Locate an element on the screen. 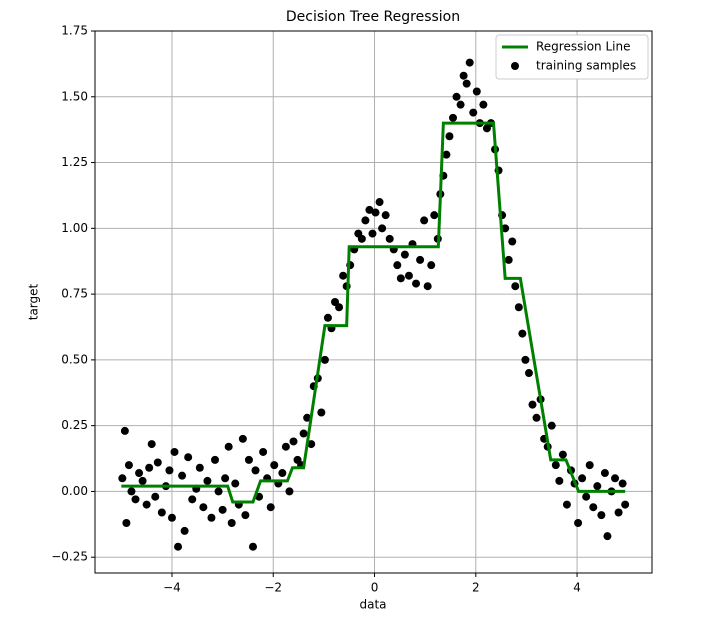 The width and height of the screenshot is (713, 626). chart-title: Decision Tree Regression is located at coordinates (373, 17).